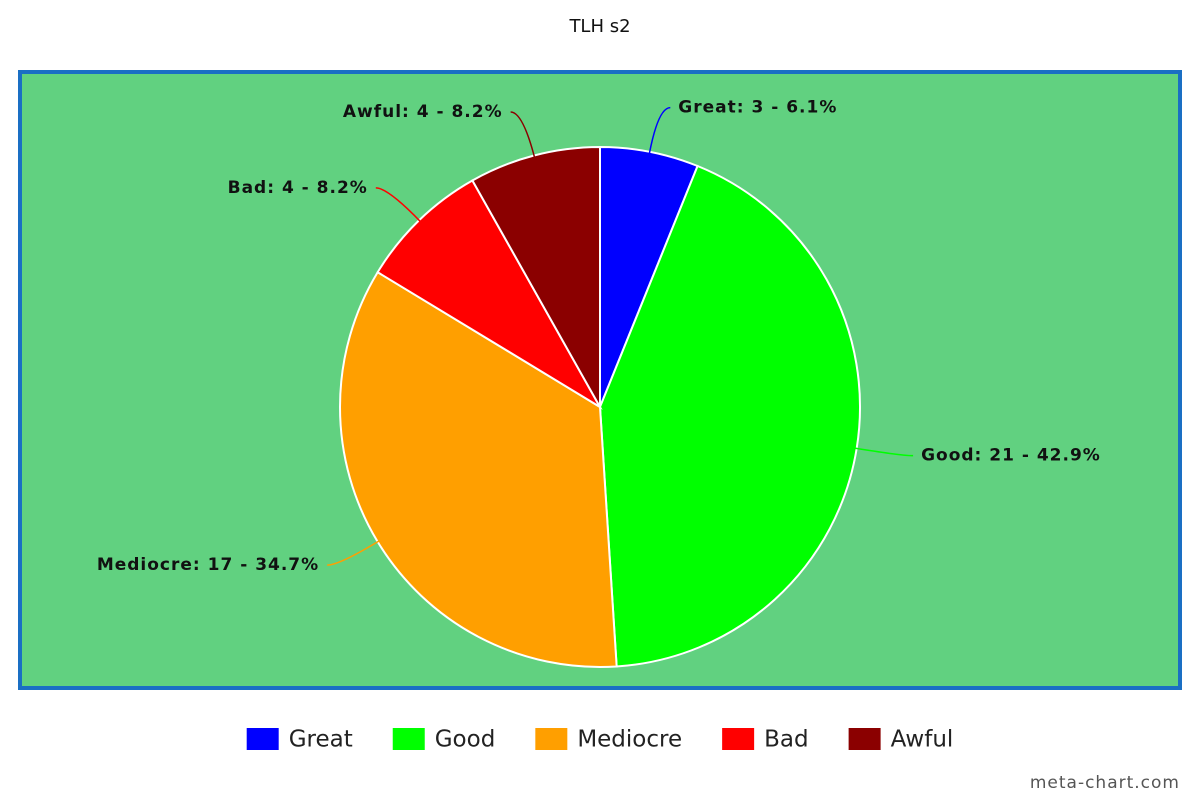  Describe the element at coordinates (786, 740) in the screenshot. I see `legend-label: Bad` at that location.